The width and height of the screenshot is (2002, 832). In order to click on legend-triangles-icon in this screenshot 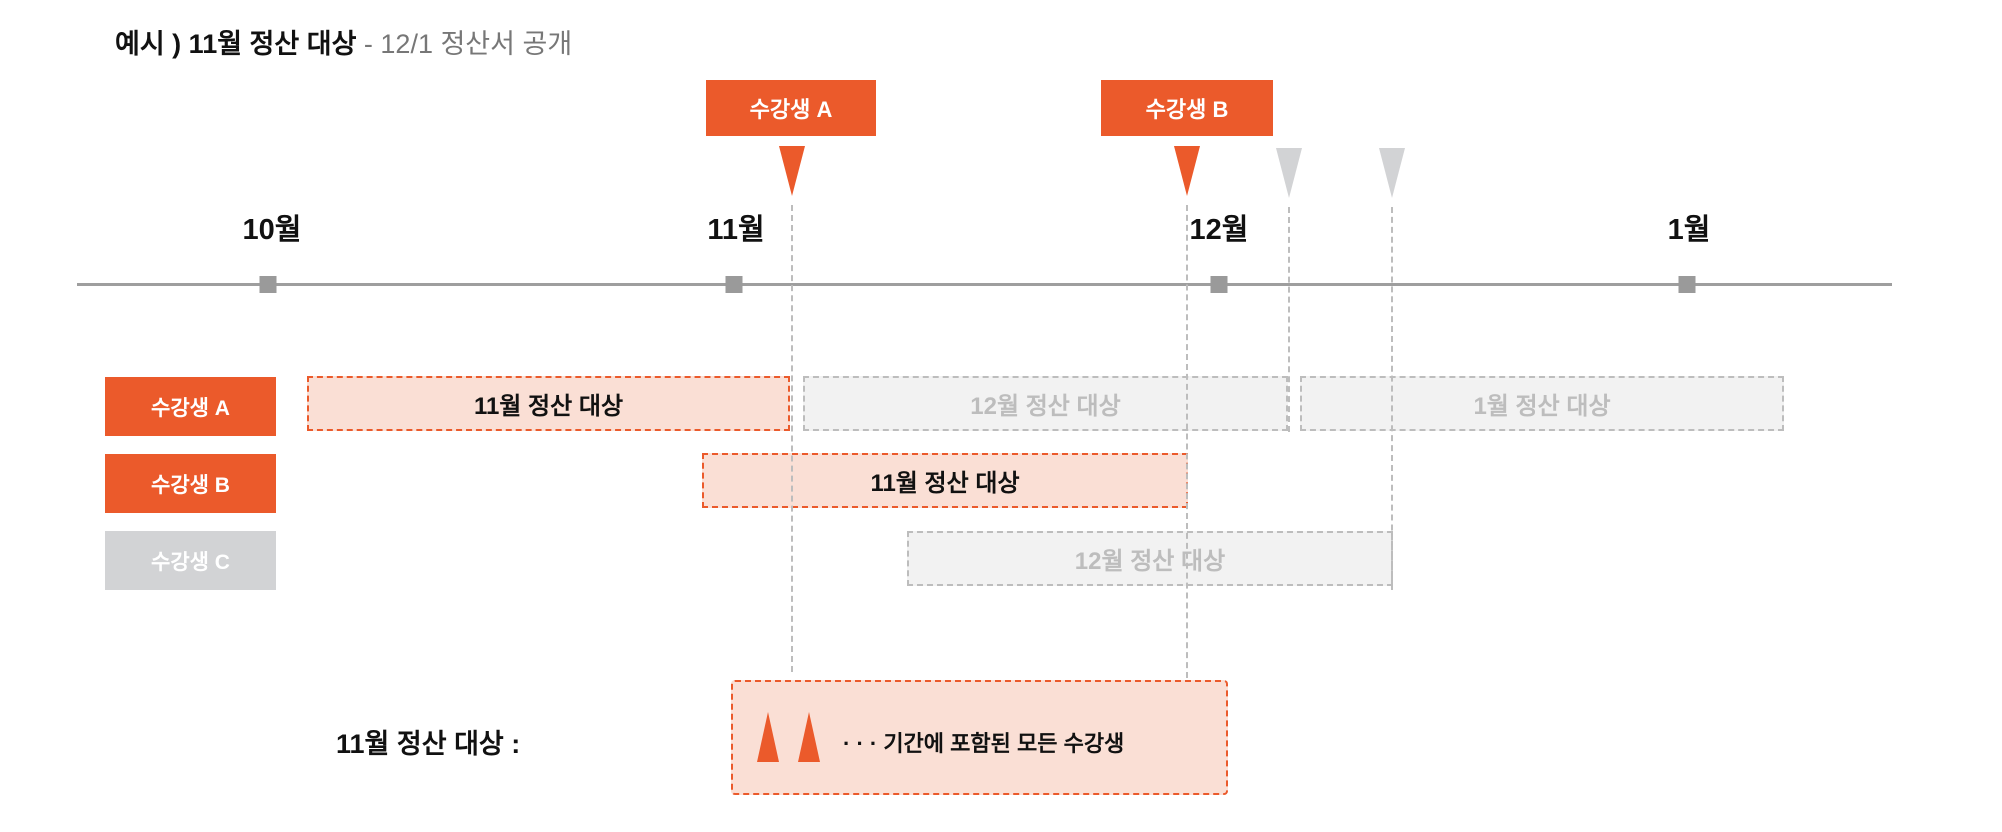, I will do `click(788, 737)`.